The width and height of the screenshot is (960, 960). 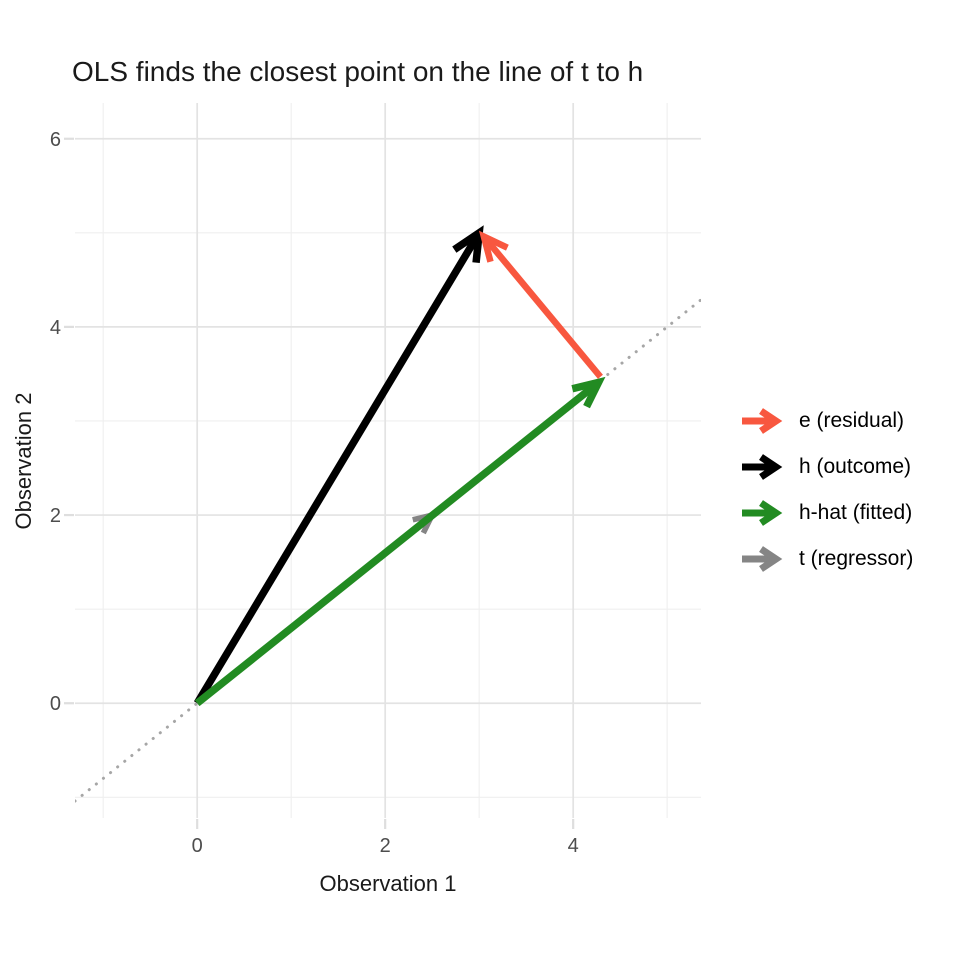 What do you see at coordinates (385, 846) in the screenshot?
I see `x-tick-label: 2` at bounding box center [385, 846].